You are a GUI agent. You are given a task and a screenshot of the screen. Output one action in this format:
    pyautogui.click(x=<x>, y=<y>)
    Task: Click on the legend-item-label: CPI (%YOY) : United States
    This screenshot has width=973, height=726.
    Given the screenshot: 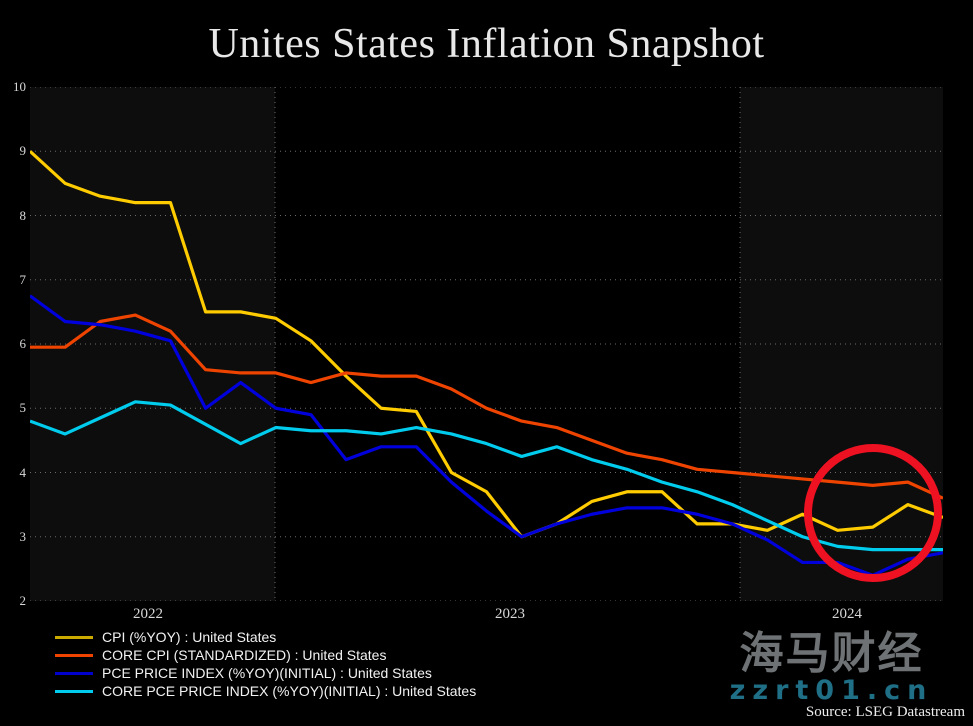 What is the action you would take?
    pyautogui.click(x=189, y=637)
    